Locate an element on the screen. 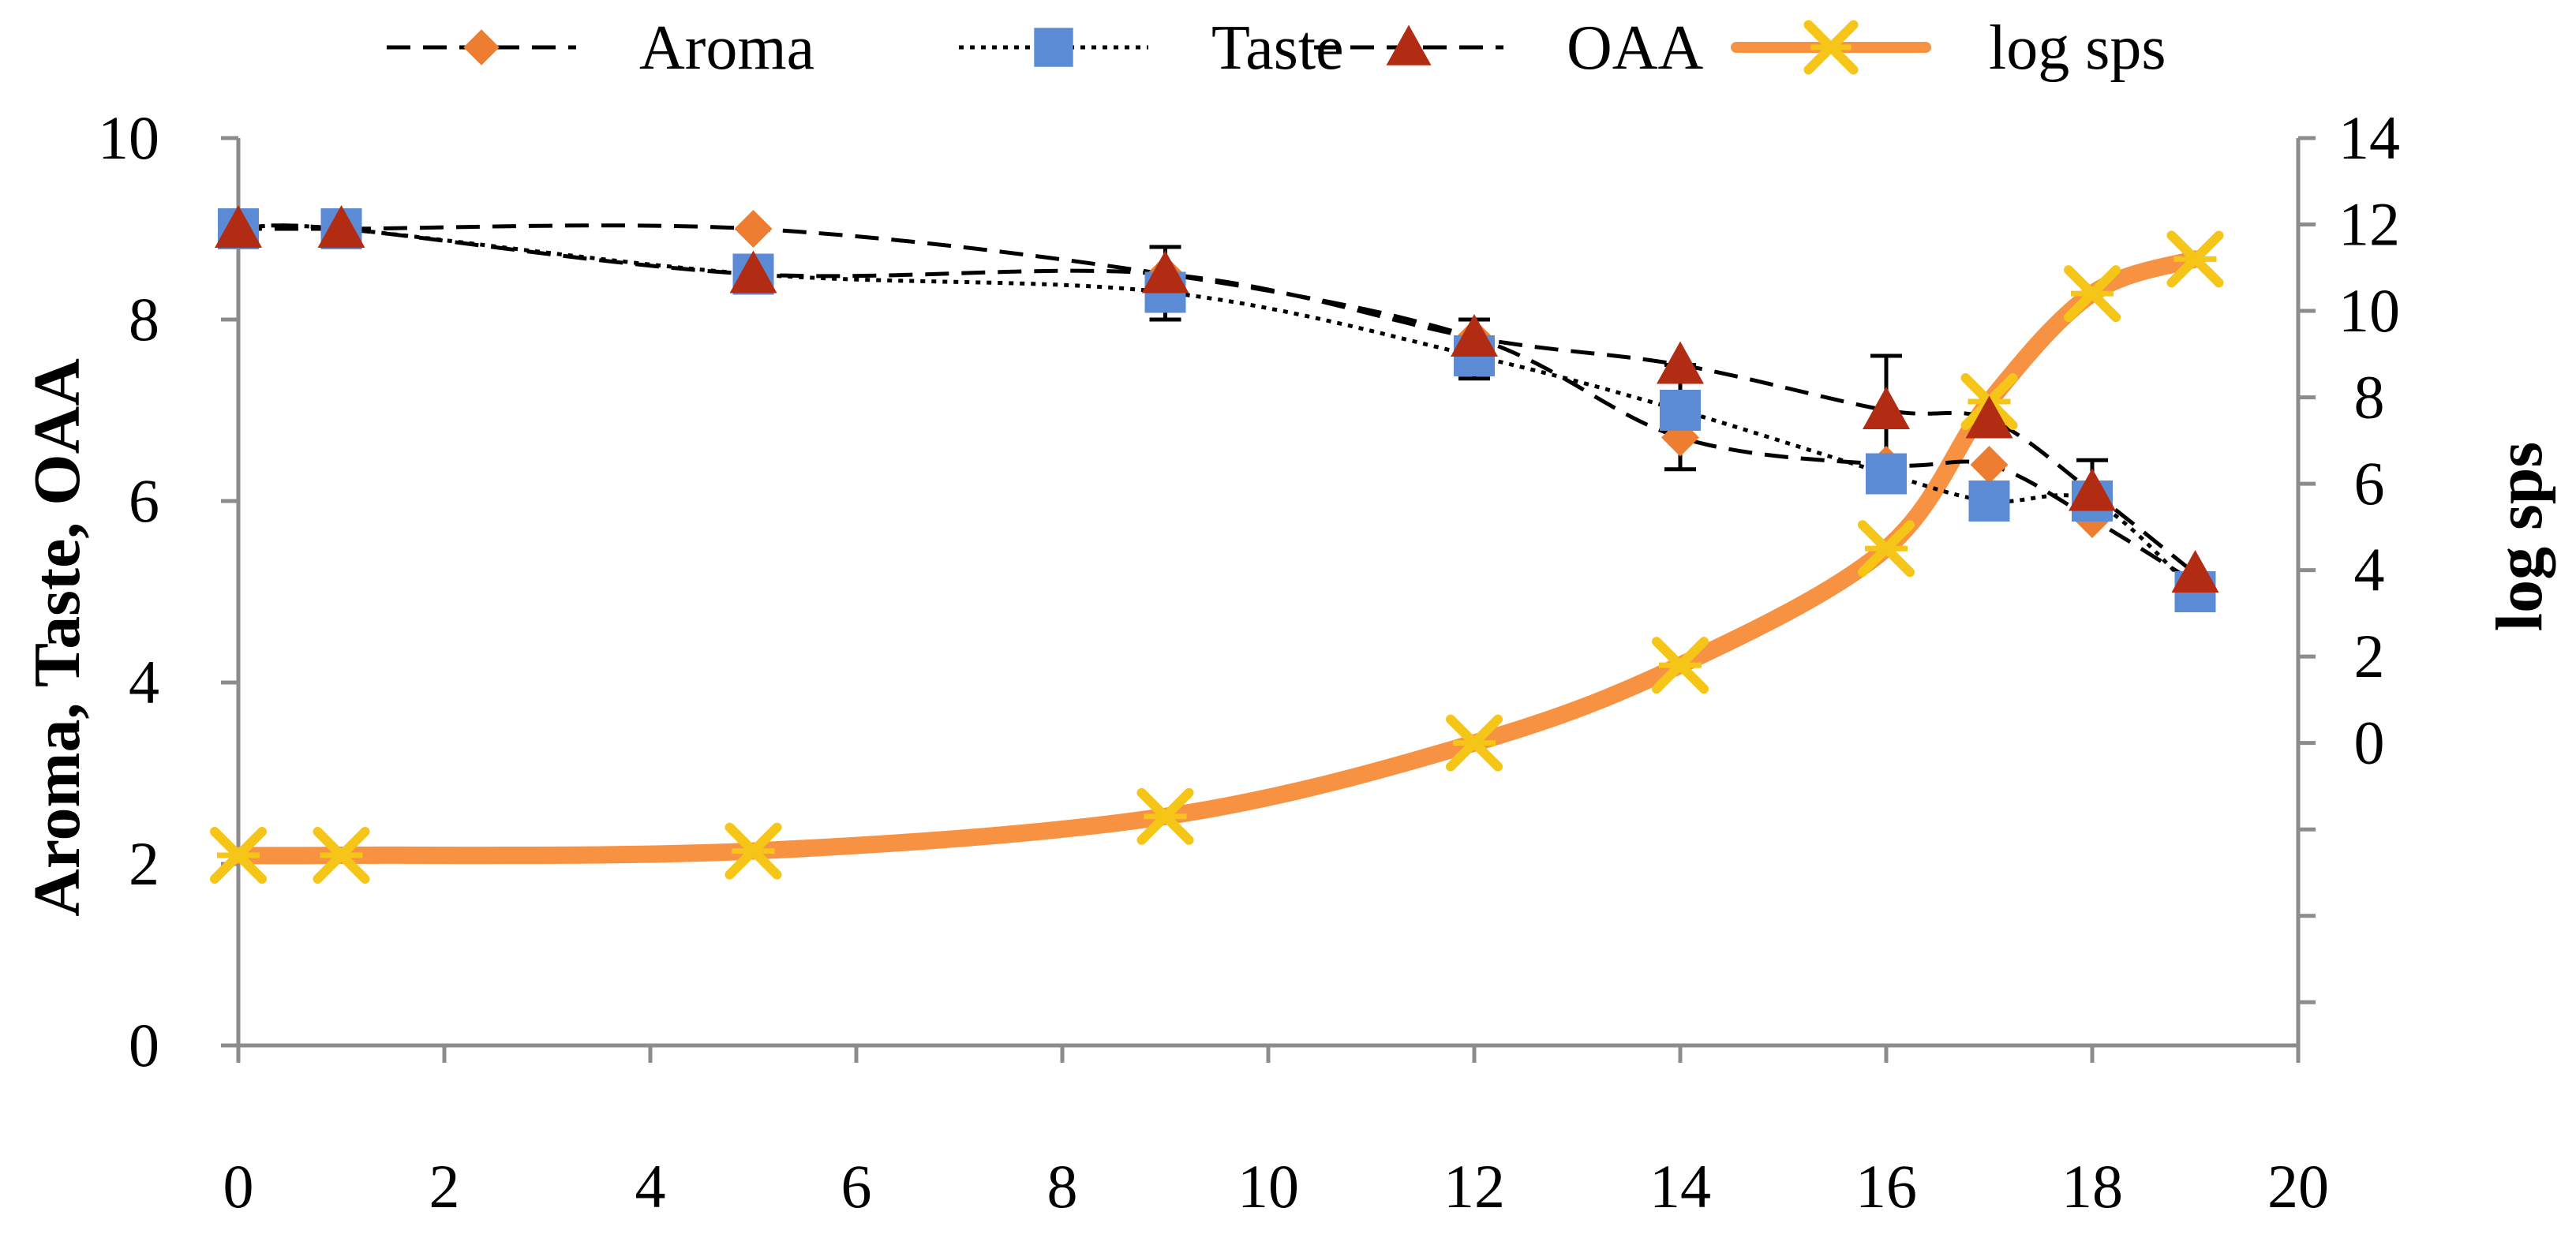 The width and height of the screenshot is (2576, 1234). y2-tick-label: 8 is located at coordinates (2369, 397).